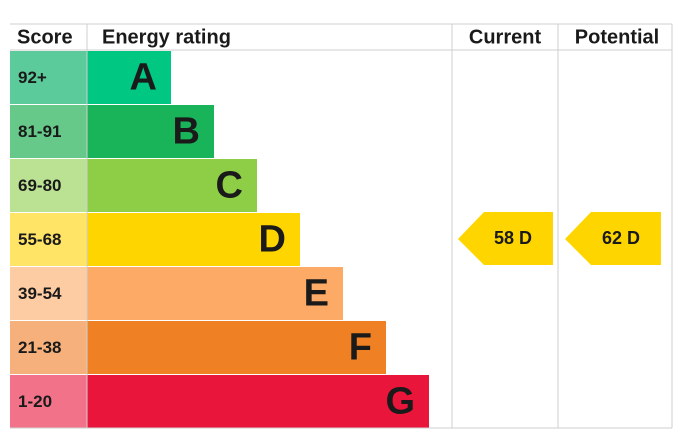 This screenshot has width=700, height=446. Describe the element at coordinates (621, 238) in the screenshot. I see `potential-rating: 62 D` at that location.